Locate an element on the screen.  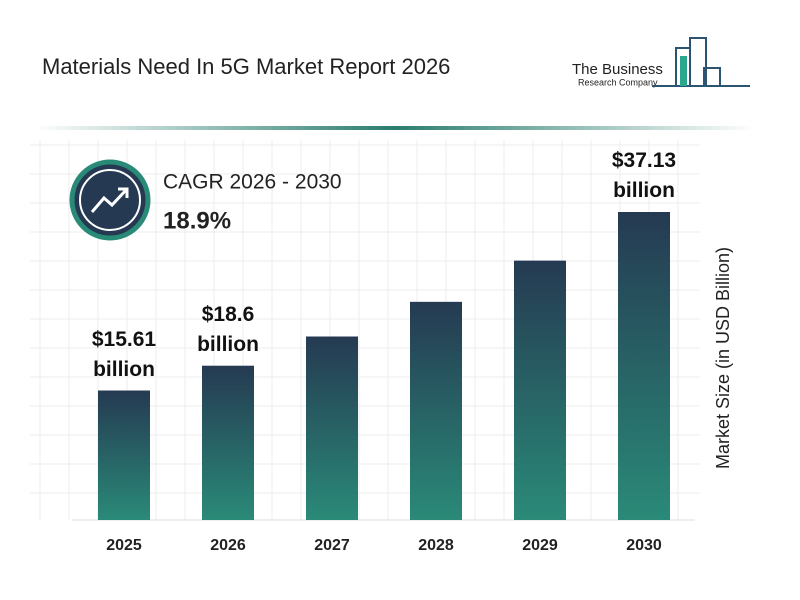
cagr-icon is located at coordinates (110, 200).